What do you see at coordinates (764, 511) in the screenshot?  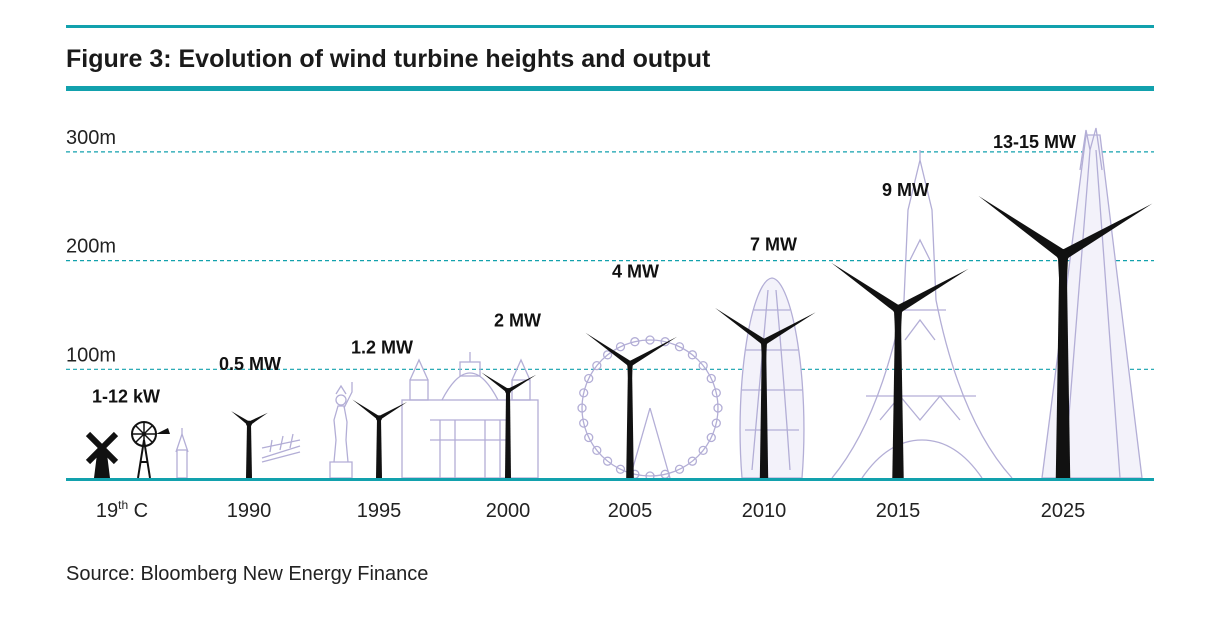 I see `x-tick-label: 2010` at bounding box center [764, 511].